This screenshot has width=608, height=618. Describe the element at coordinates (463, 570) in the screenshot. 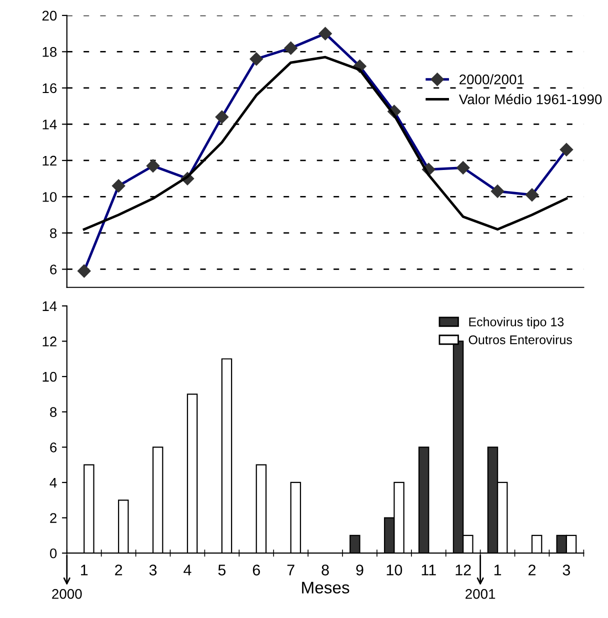

I see `x-tick-label: 12` at that location.